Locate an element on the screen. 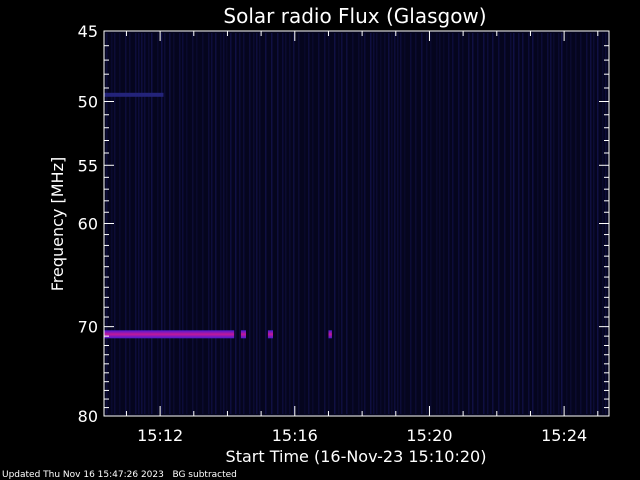 Image resolution: width=640 pixels, height=480 pixels. interference-band is located at coordinates (169, 334).